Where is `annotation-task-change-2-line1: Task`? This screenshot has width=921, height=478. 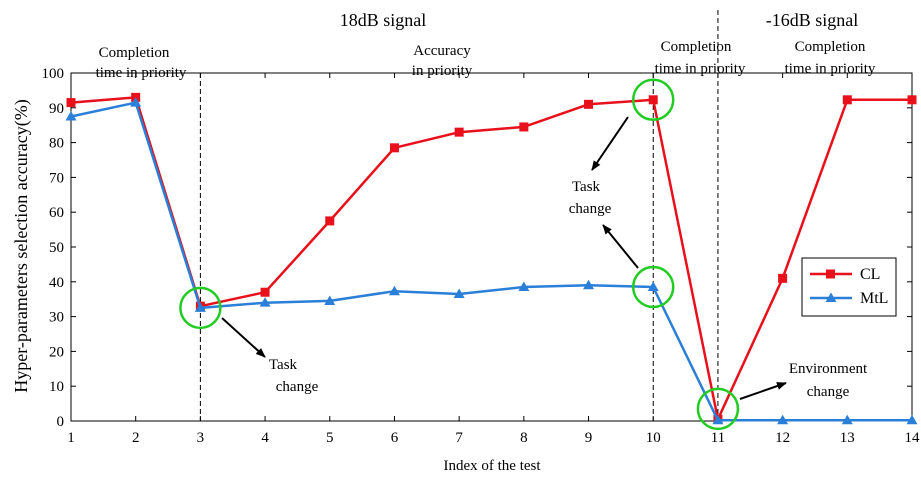 annotation-task-change-2-line1: Task is located at coordinates (586, 187).